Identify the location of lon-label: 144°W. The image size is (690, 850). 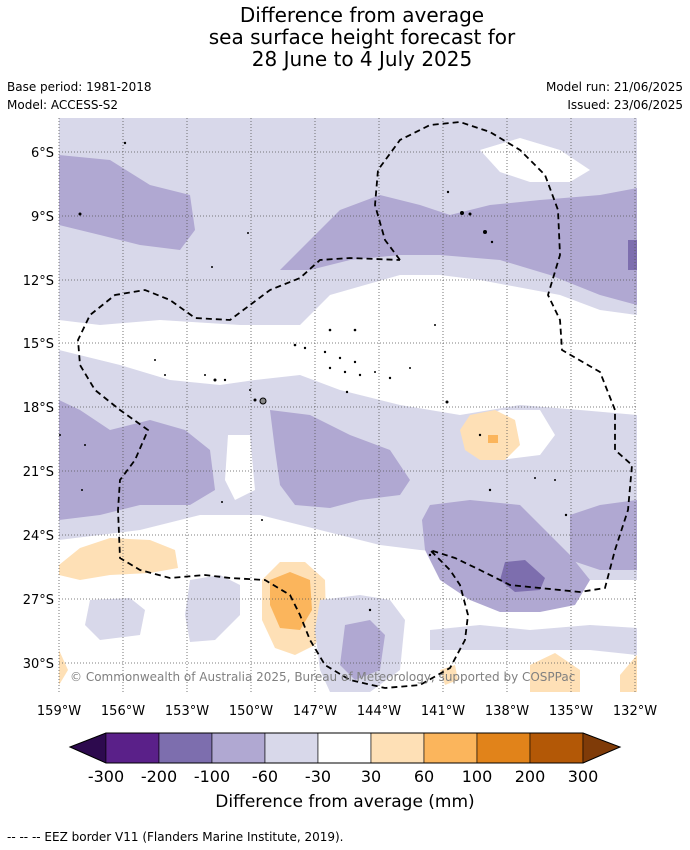
(379, 711).